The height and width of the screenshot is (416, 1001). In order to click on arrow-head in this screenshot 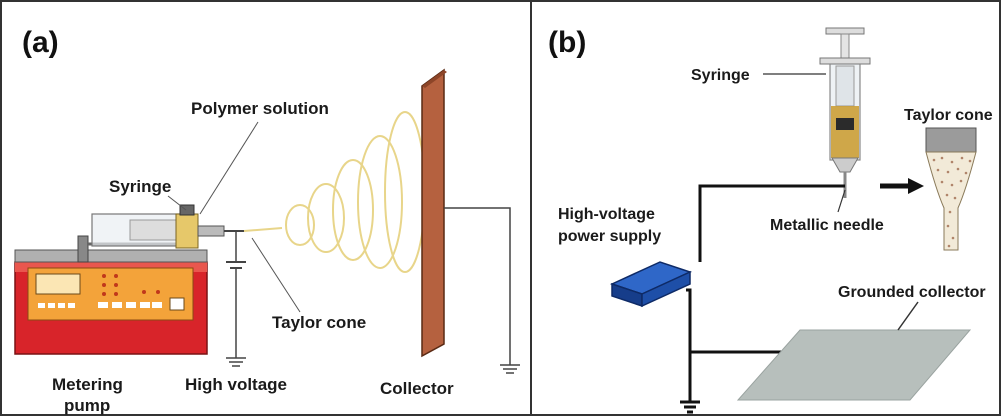, I will do `click(916, 186)`.